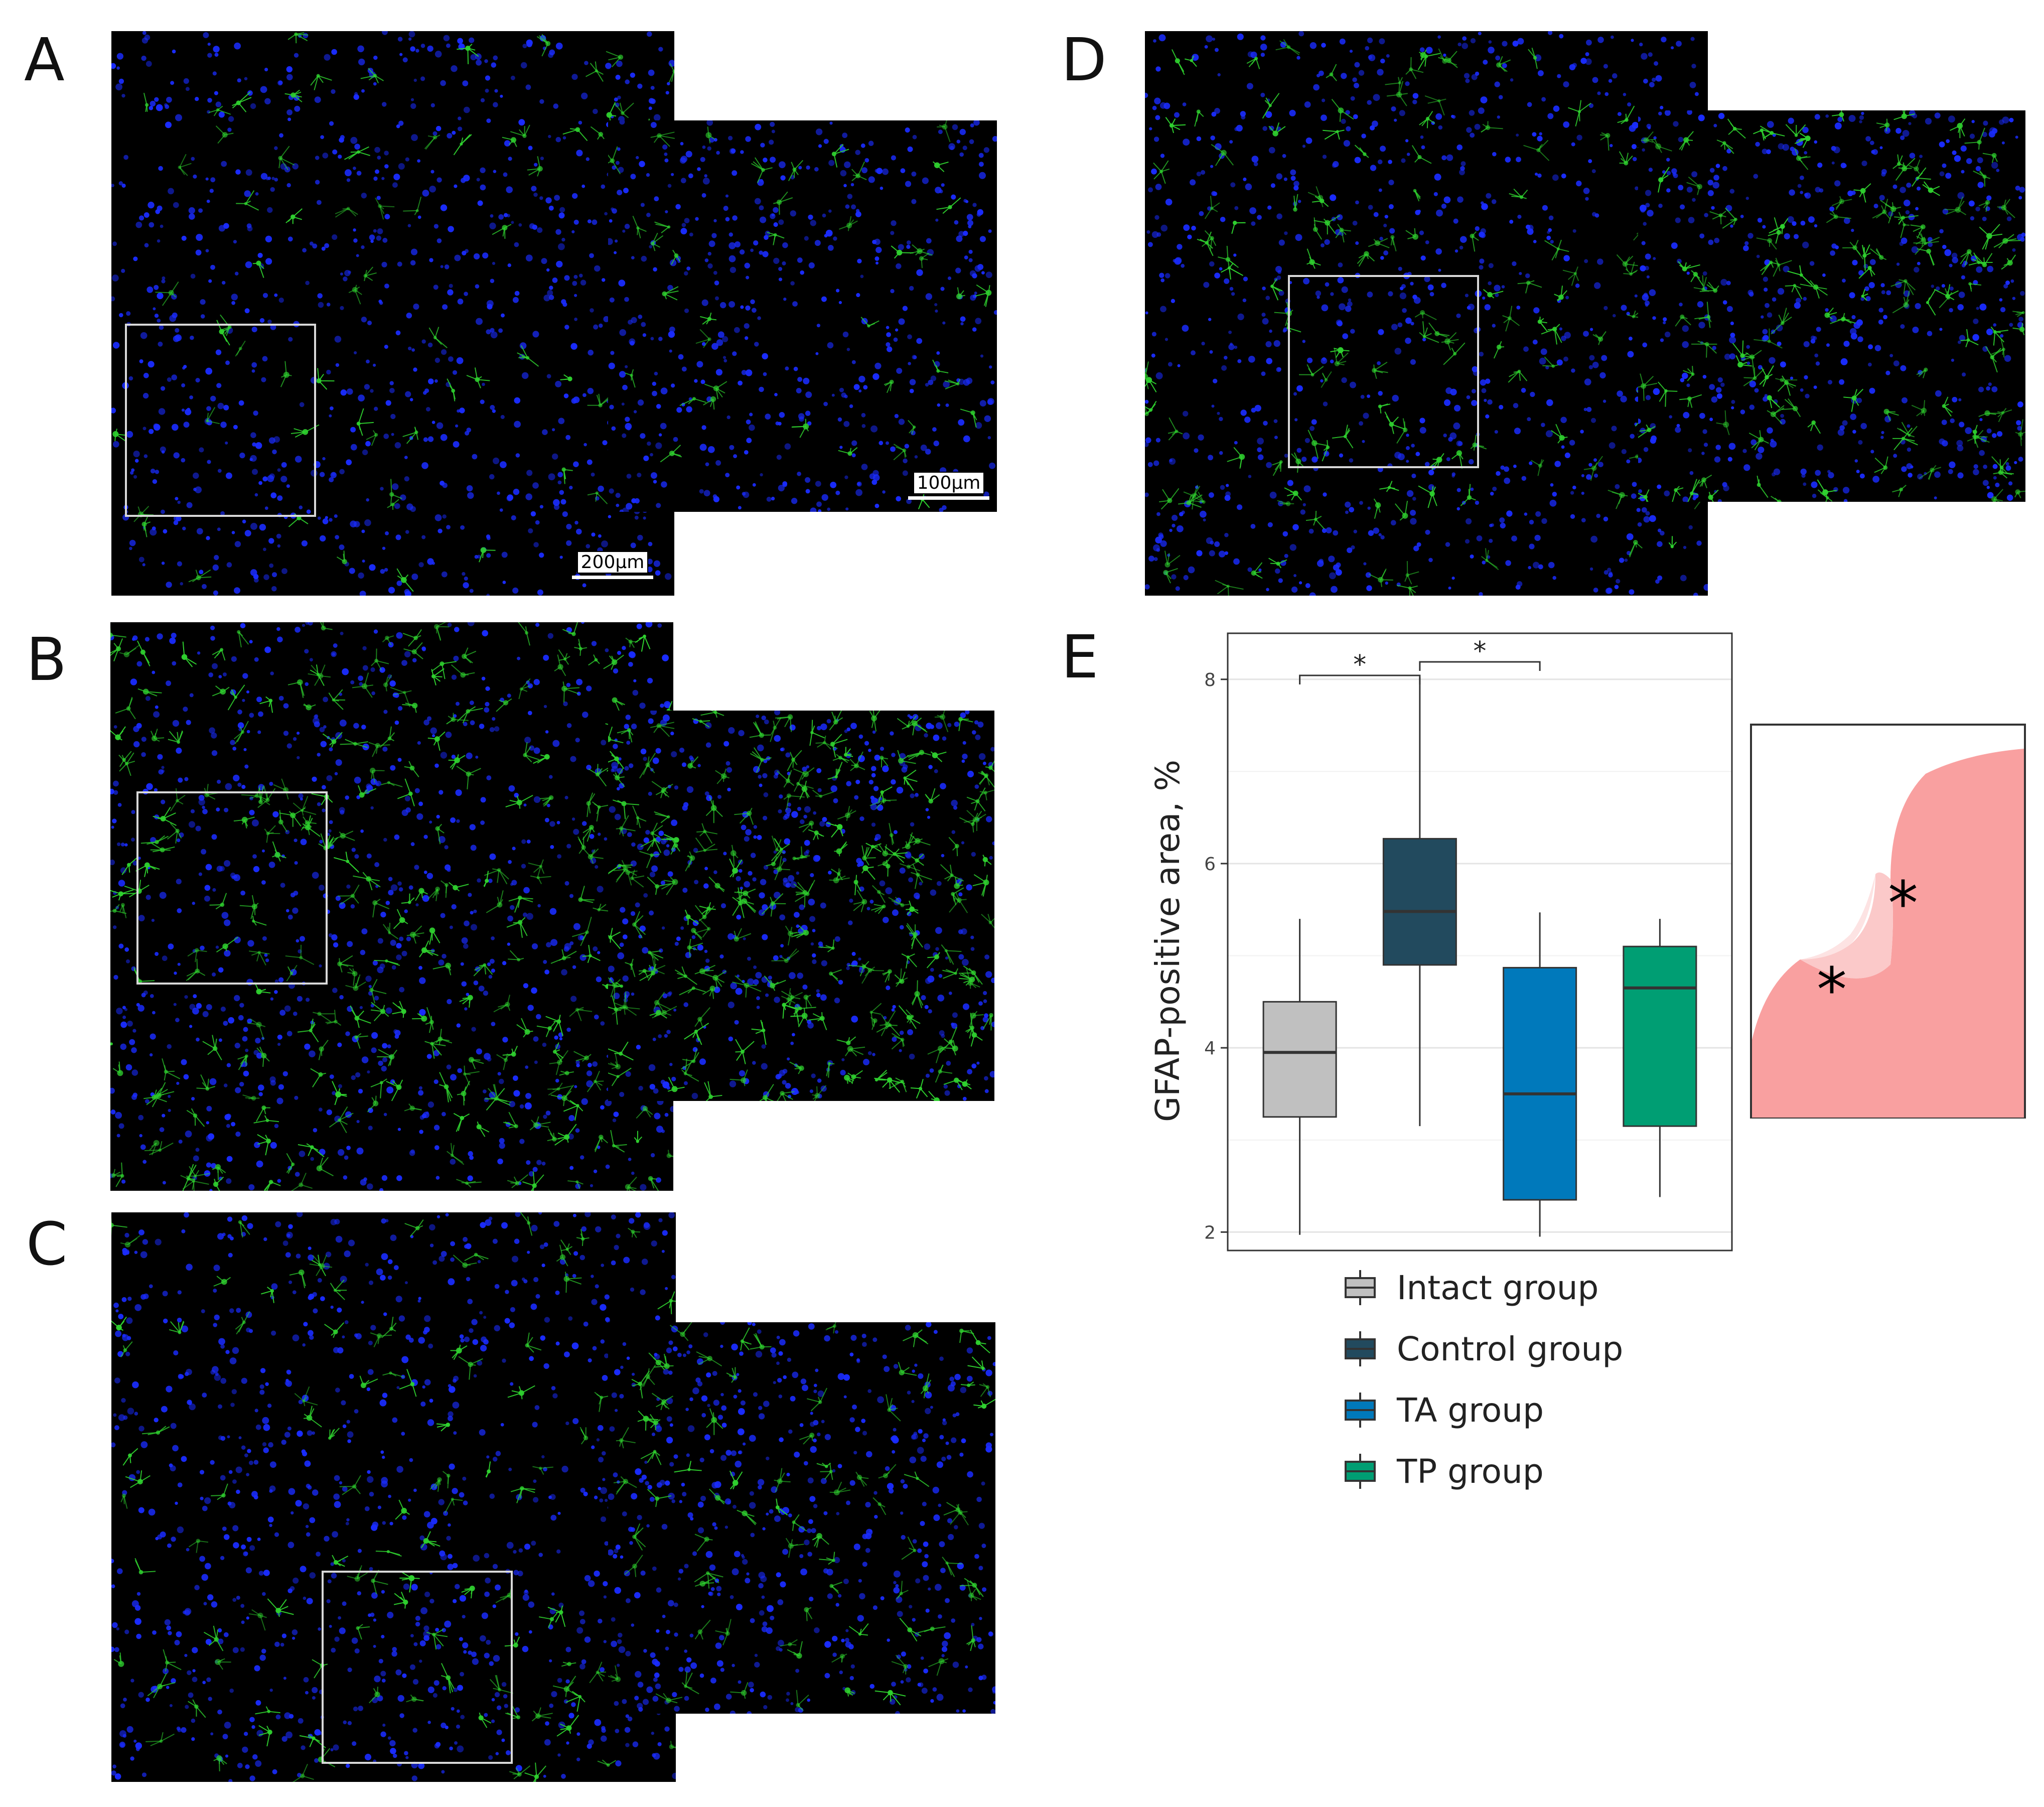  I want to click on box-tp-group, so click(1660, 1058).